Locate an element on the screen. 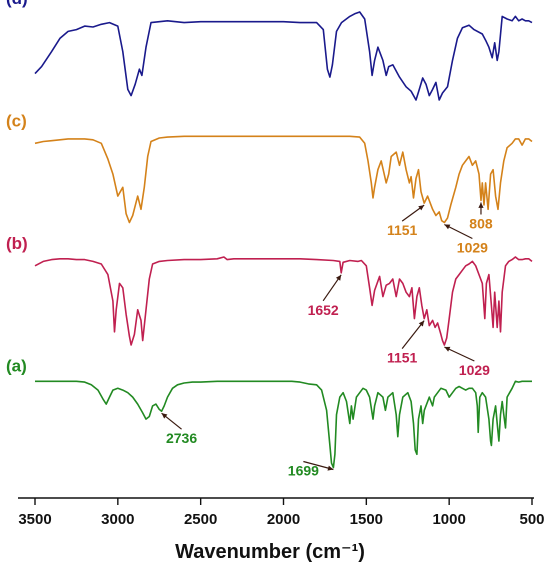  x-axis-ticks: 3500 3000 2500 2000 1500 1000 500 is located at coordinates (281, 513).